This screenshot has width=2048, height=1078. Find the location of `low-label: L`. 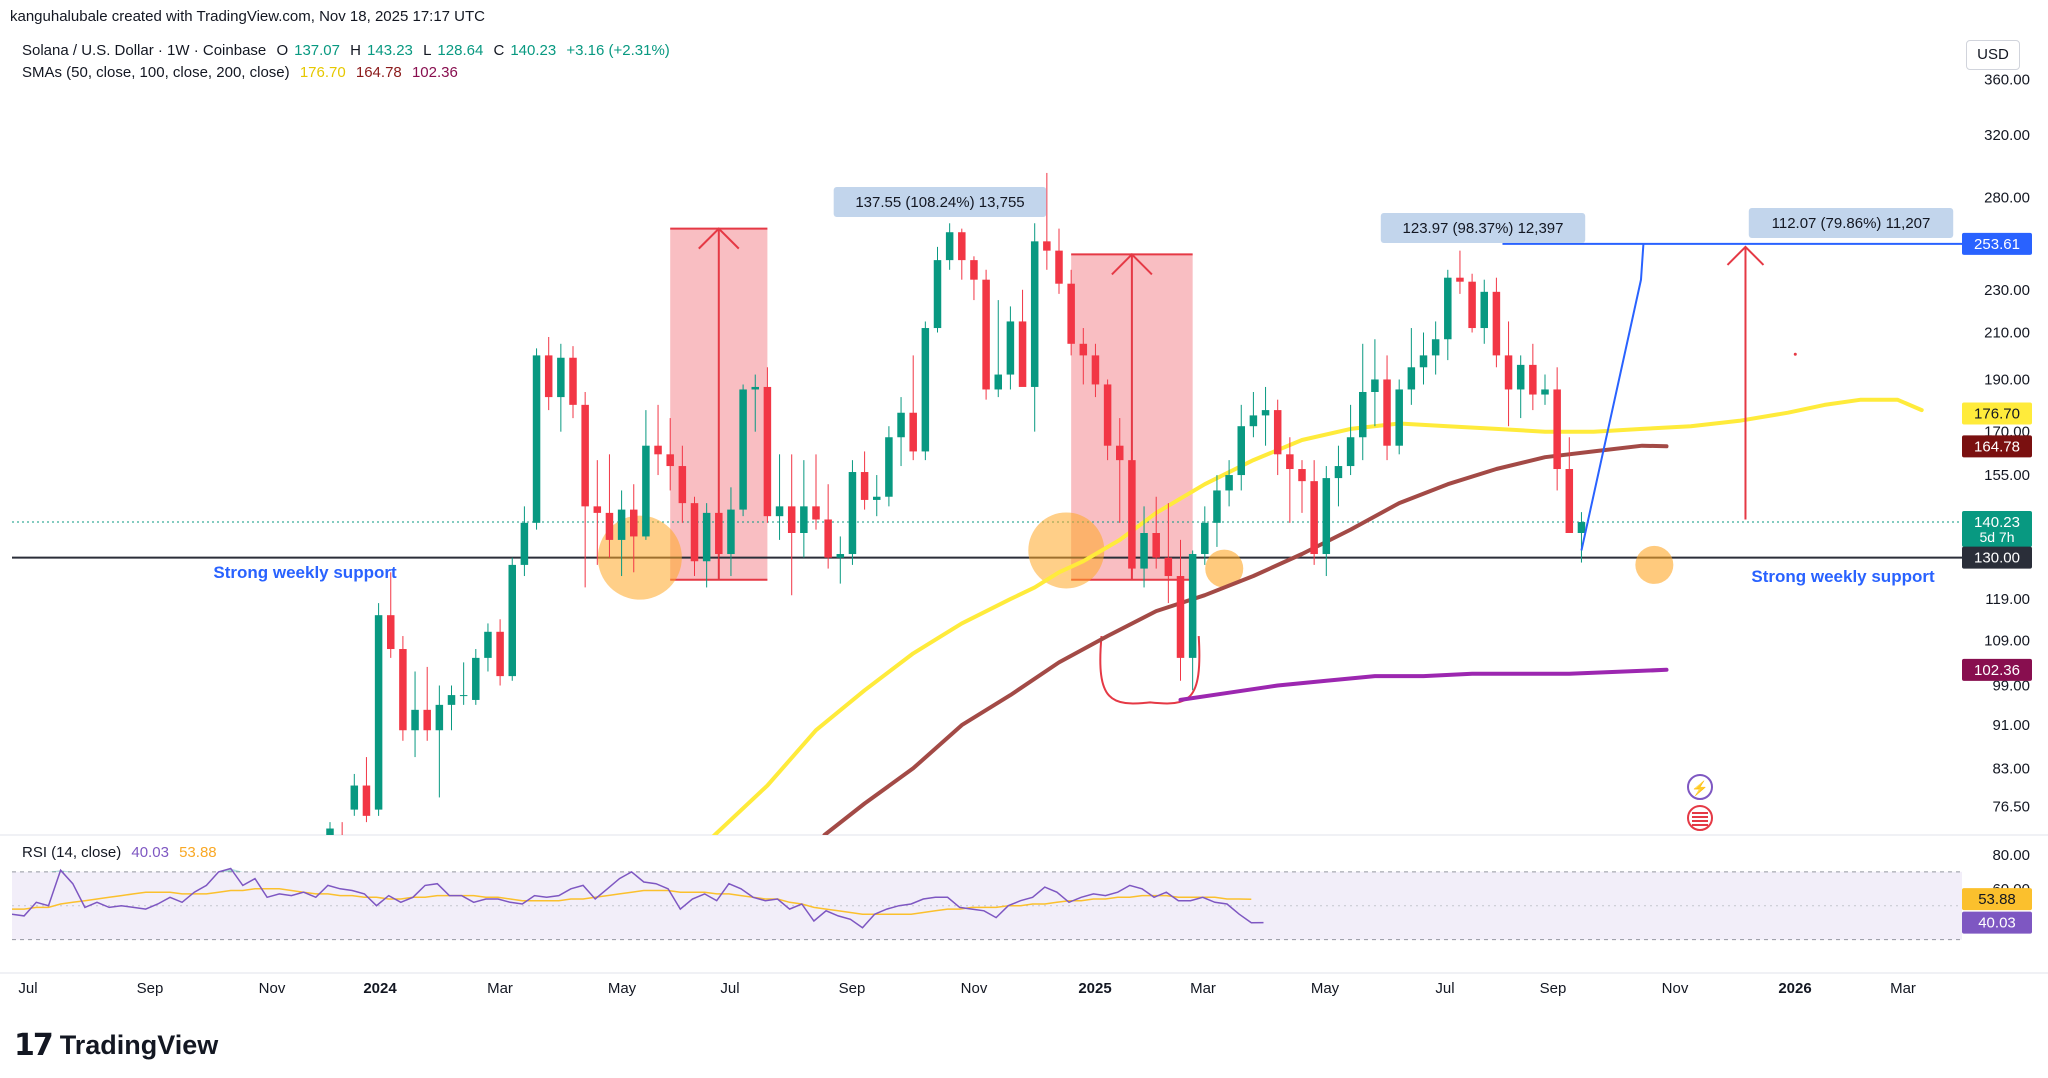

low-label: L is located at coordinates (427, 50).